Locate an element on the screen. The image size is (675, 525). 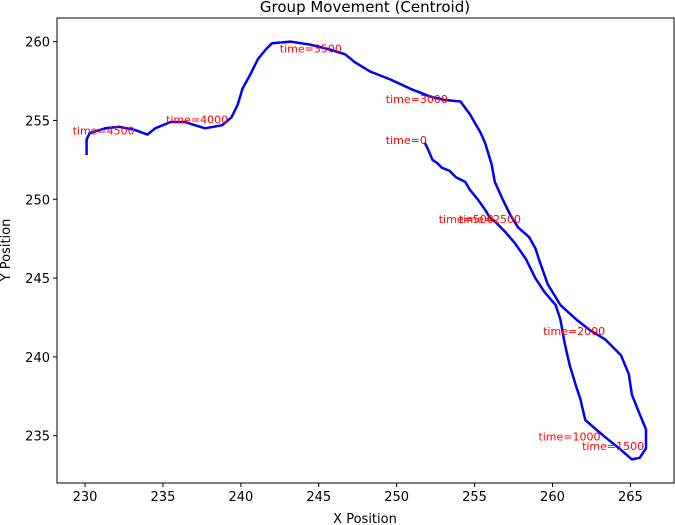
x-tick-label: 245 is located at coordinates (318, 497).